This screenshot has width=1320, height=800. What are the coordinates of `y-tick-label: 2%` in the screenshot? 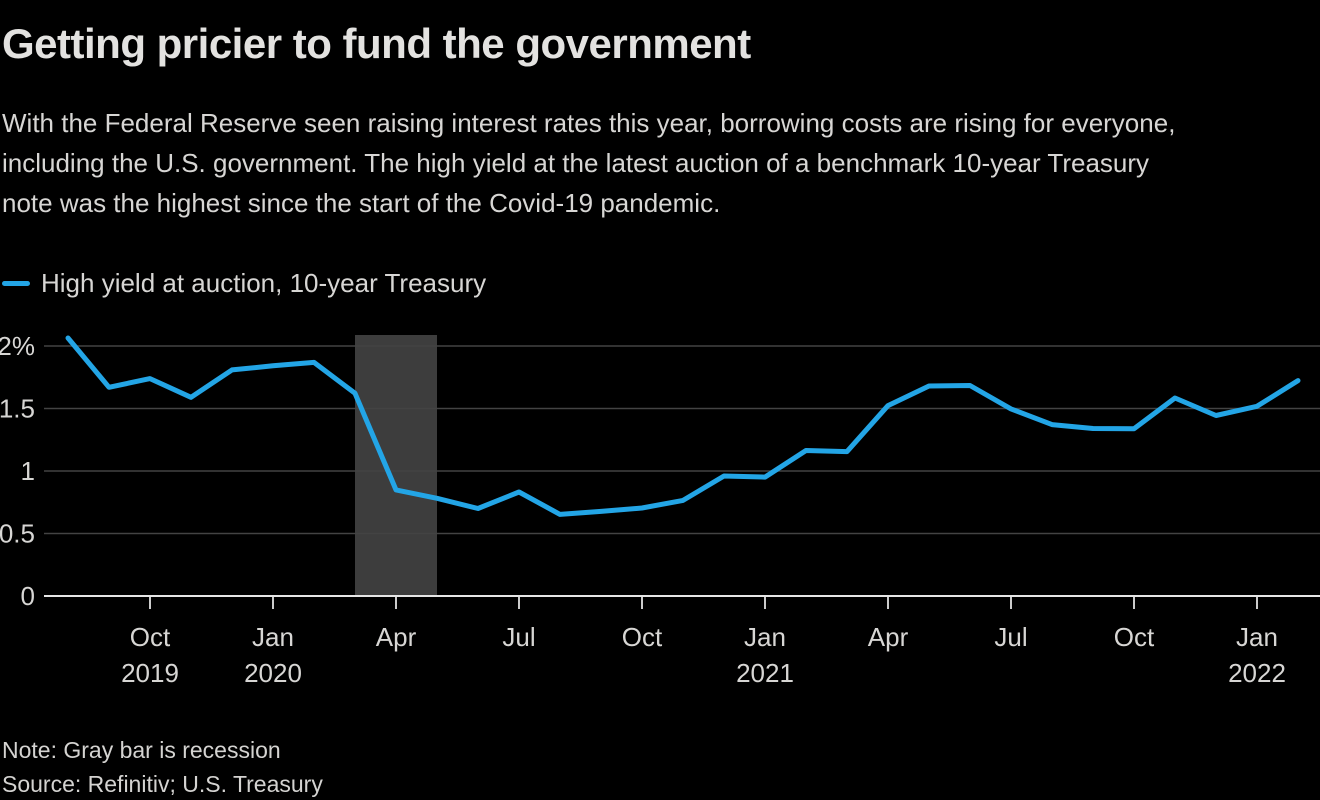 It's located at (17, 346).